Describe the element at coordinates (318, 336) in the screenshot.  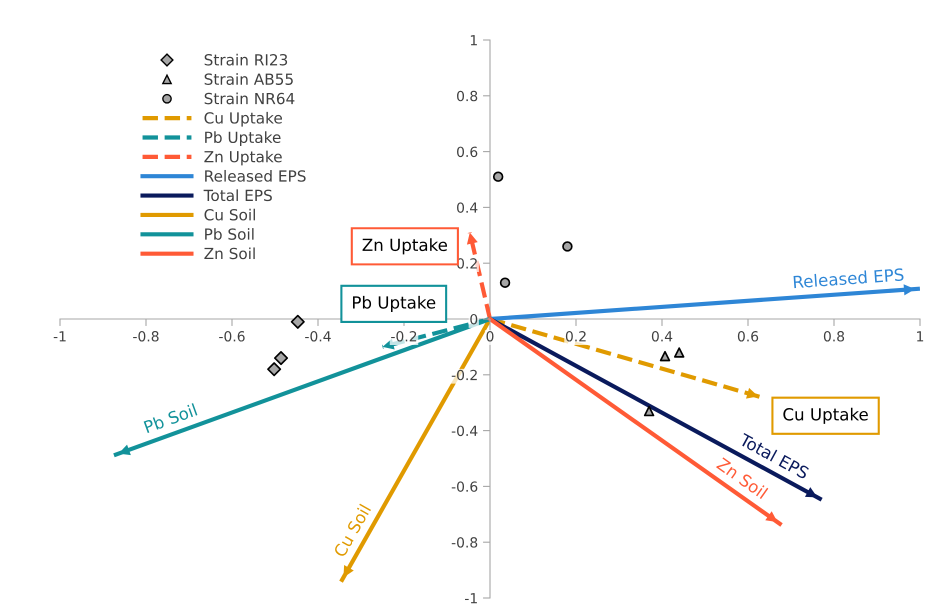
I see `x-tick-label: -0.4` at that location.